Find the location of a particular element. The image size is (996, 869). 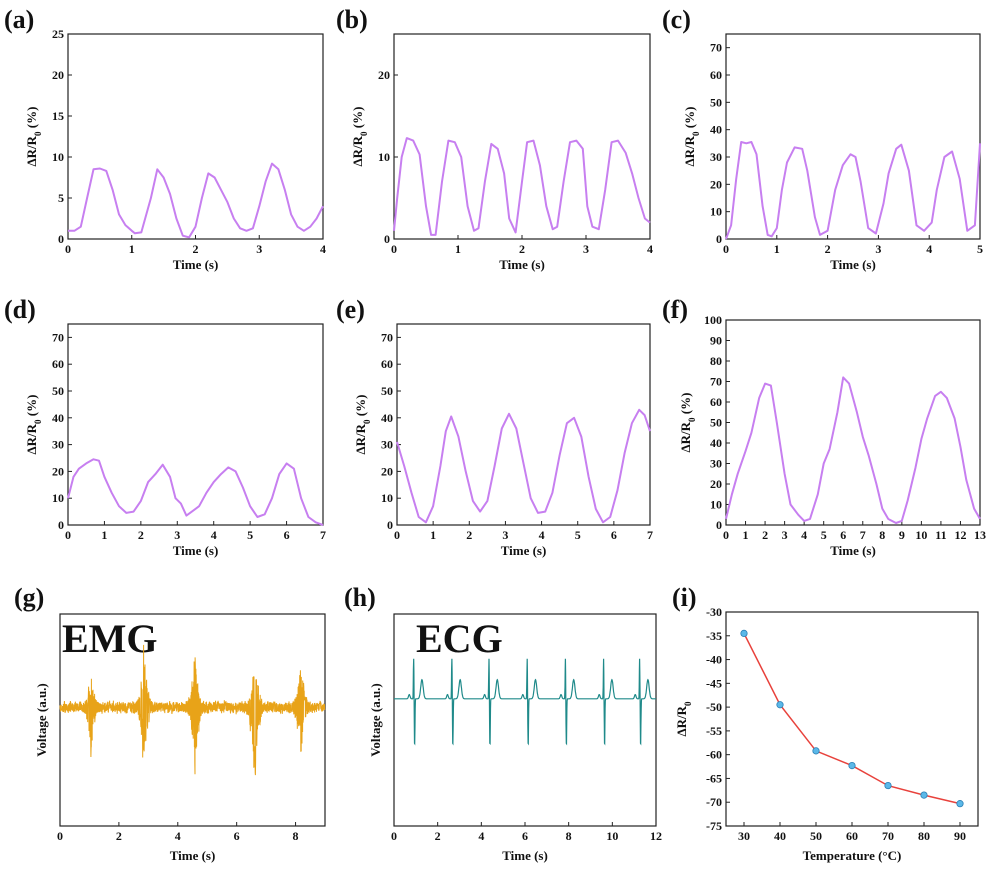

x-tick-label: 30 is located at coordinates (744, 836).